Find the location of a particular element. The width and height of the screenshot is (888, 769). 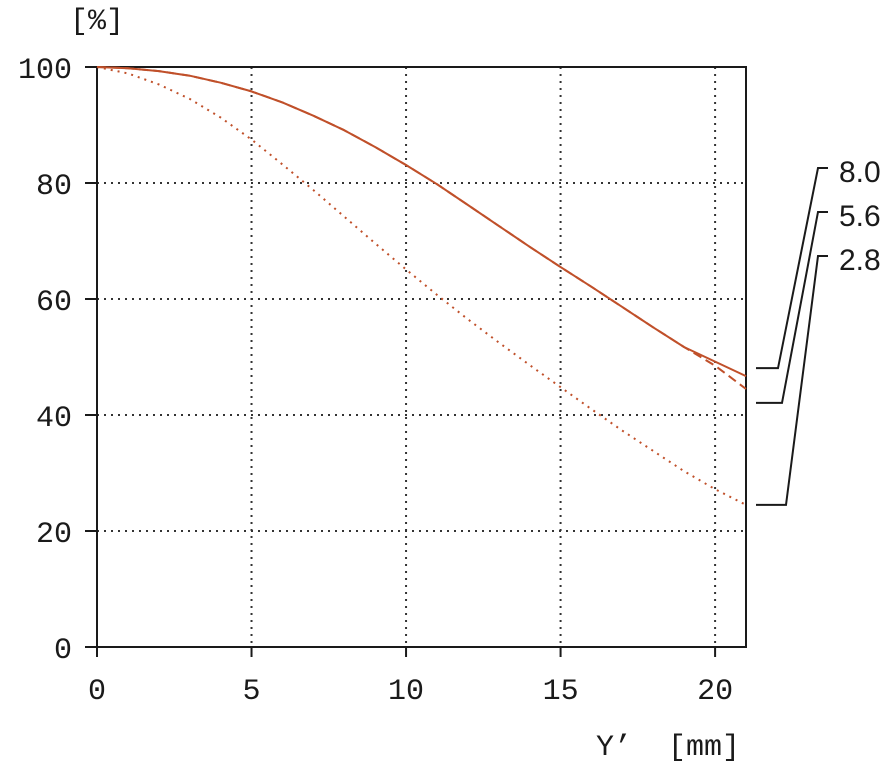

x-tick-label: 0 is located at coordinates (97, 692).